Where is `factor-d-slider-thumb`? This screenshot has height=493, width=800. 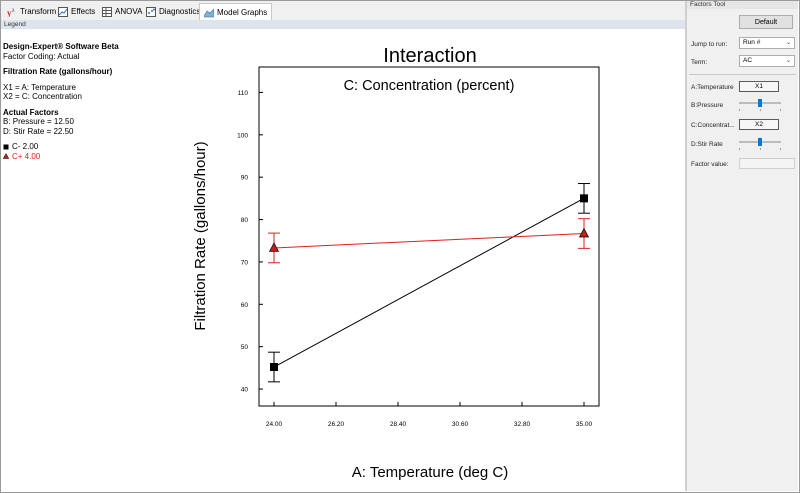
factor-d-slider-thumb is located at coordinates (760, 142).